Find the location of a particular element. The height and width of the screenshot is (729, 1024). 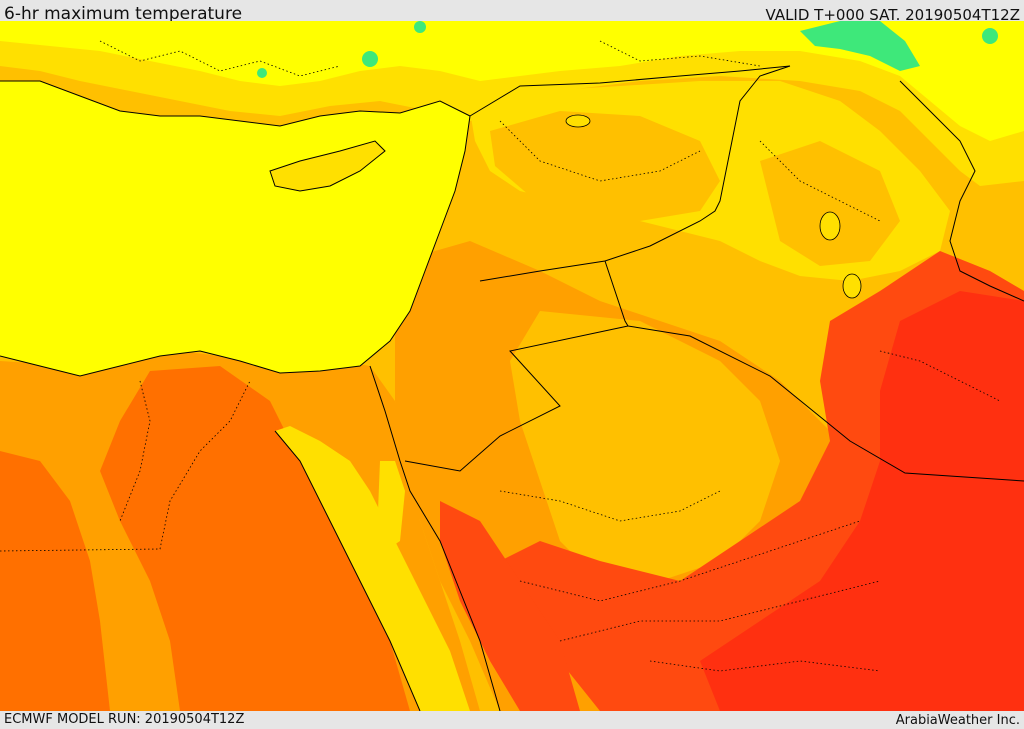

cool-patch-caucasus is located at coordinates (860, 46).